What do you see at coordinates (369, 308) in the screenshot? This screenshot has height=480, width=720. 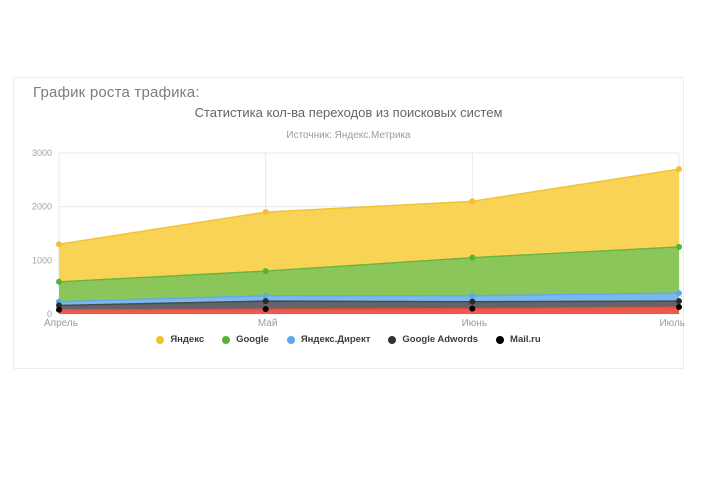 I see `line-series-mailru` at bounding box center [369, 308].